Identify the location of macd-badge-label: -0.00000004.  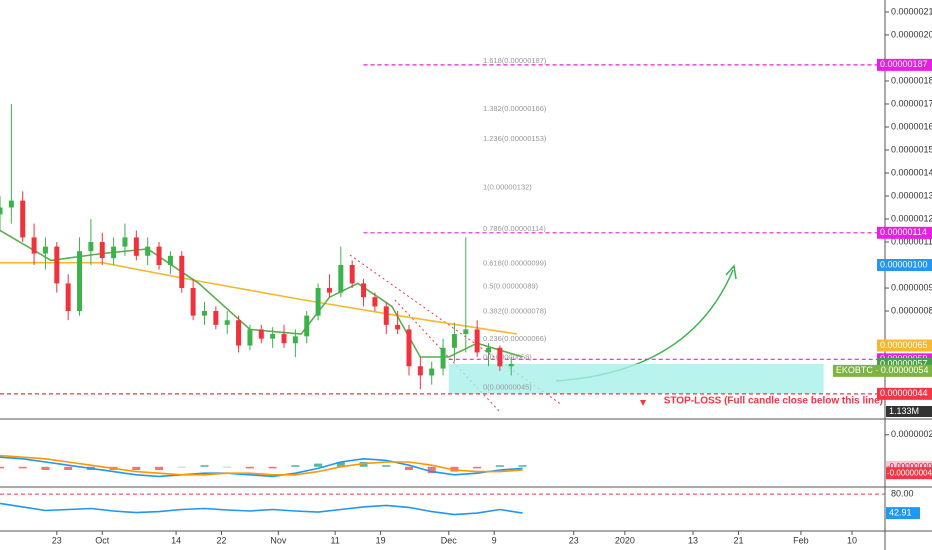
(909, 472).